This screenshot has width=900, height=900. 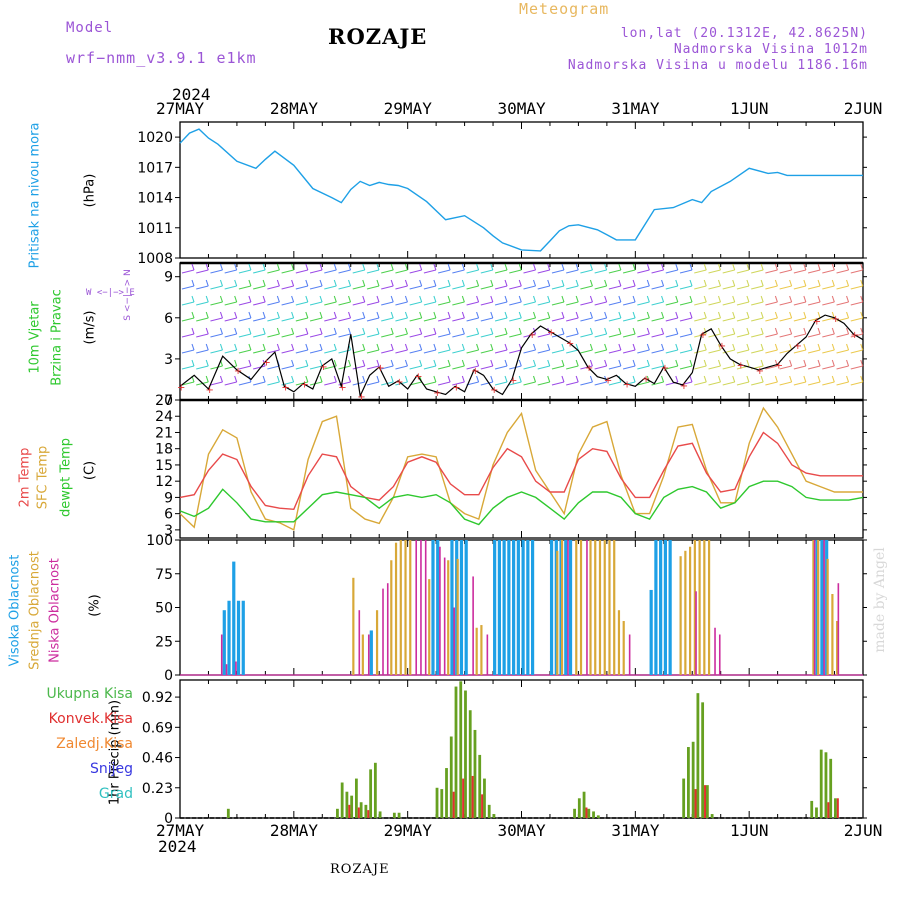 What do you see at coordinates (586, 812) in the screenshot?
I see `precip-conv-bar` at bounding box center [586, 812].